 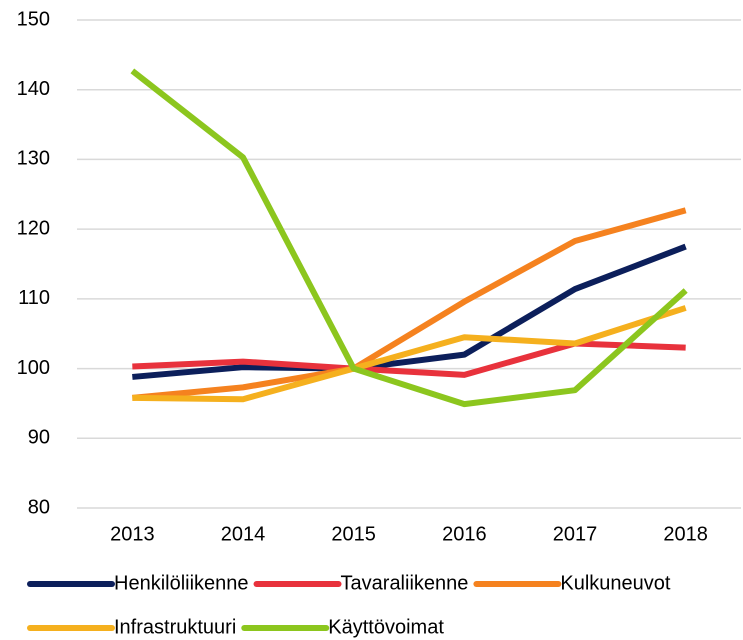 What do you see at coordinates (33, 368) in the screenshot?
I see `y-tick-label: 100` at bounding box center [33, 368].